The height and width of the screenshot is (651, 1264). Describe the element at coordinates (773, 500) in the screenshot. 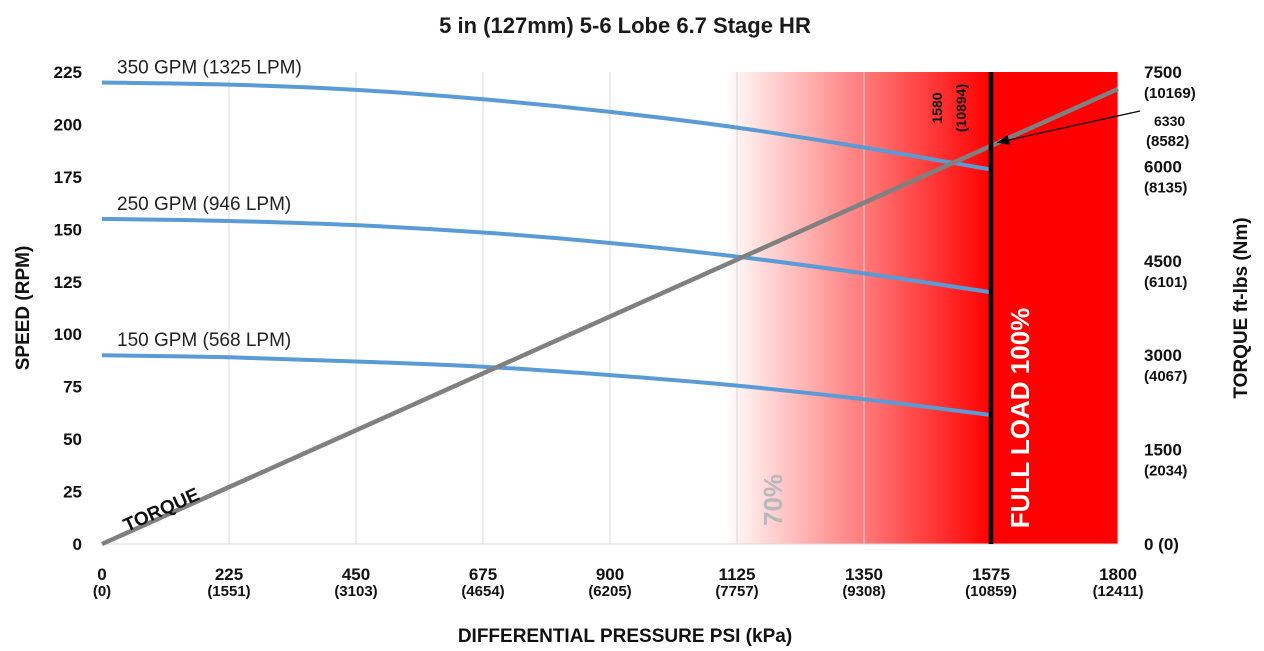

I see `zone-70-label: 70%` at that location.